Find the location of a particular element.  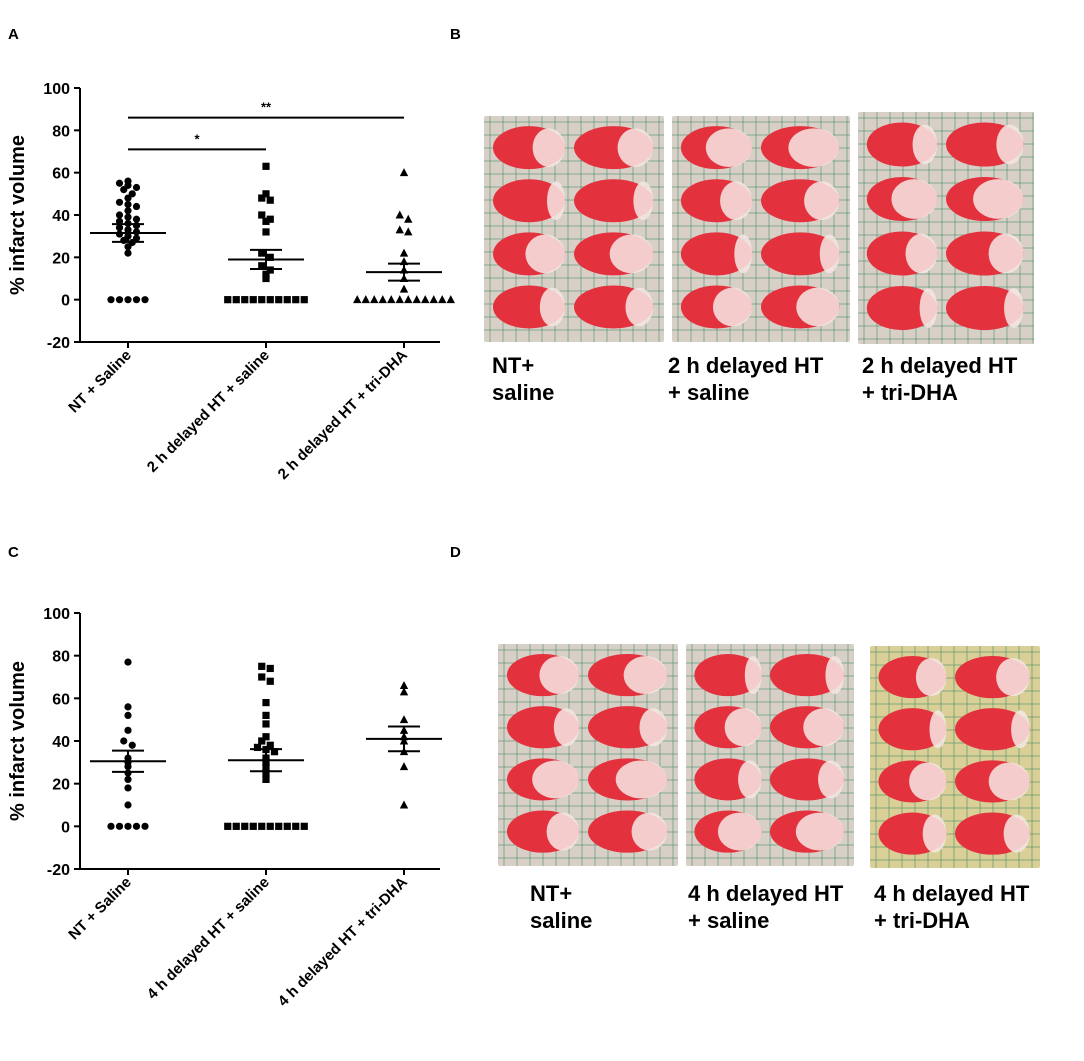

panel-letter-d: D is located at coordinates (455, 552).